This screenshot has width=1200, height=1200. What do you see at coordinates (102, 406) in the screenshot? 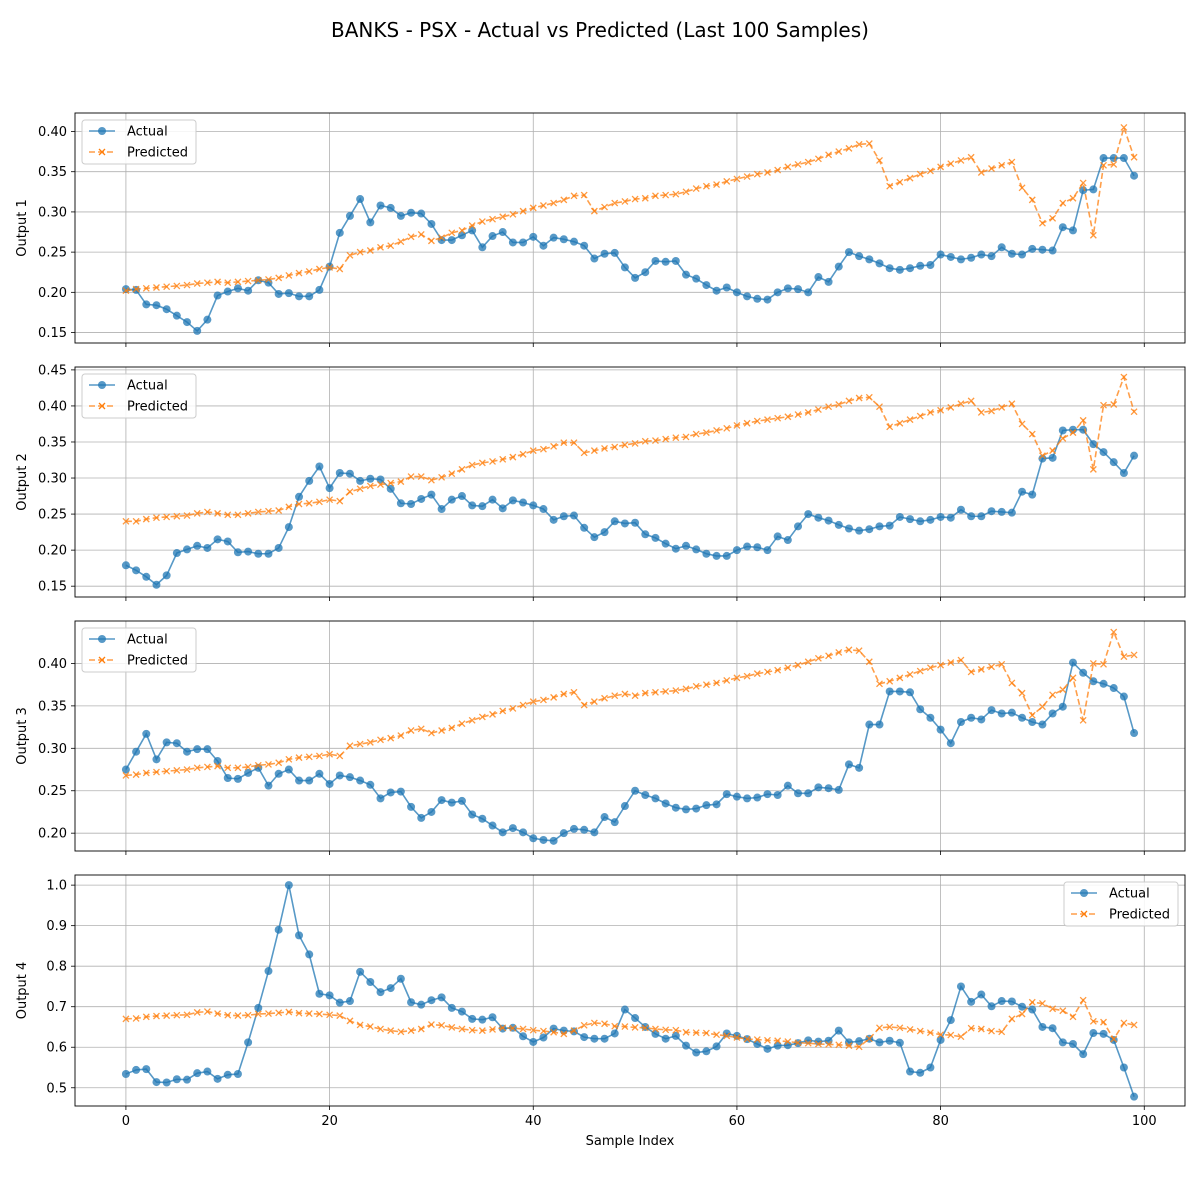
I see `legend-predicted-marker` at bounding box center [102, 406].